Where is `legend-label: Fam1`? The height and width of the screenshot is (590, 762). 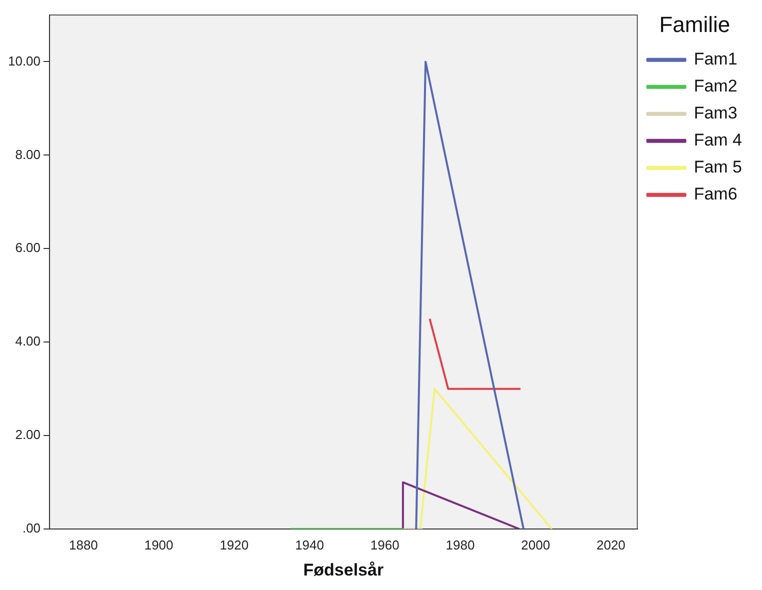
legend-label: Fam1 is located at coordinates (716, 59).